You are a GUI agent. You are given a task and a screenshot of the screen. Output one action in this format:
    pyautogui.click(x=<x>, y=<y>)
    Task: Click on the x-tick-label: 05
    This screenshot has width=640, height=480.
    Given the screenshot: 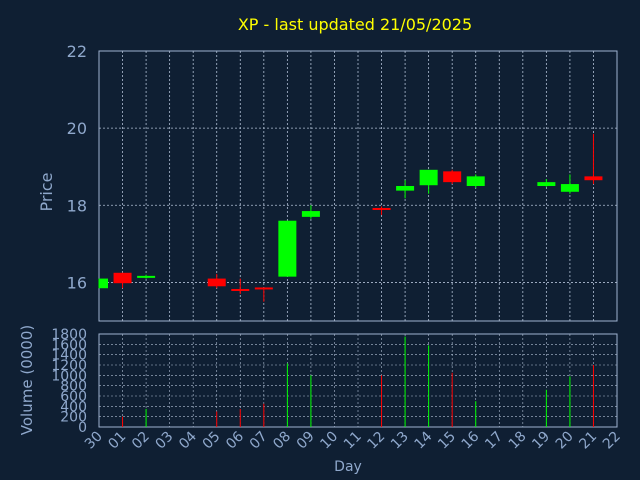 What is the action you would take?
    pyautogui.click(x=212, y=441)
    